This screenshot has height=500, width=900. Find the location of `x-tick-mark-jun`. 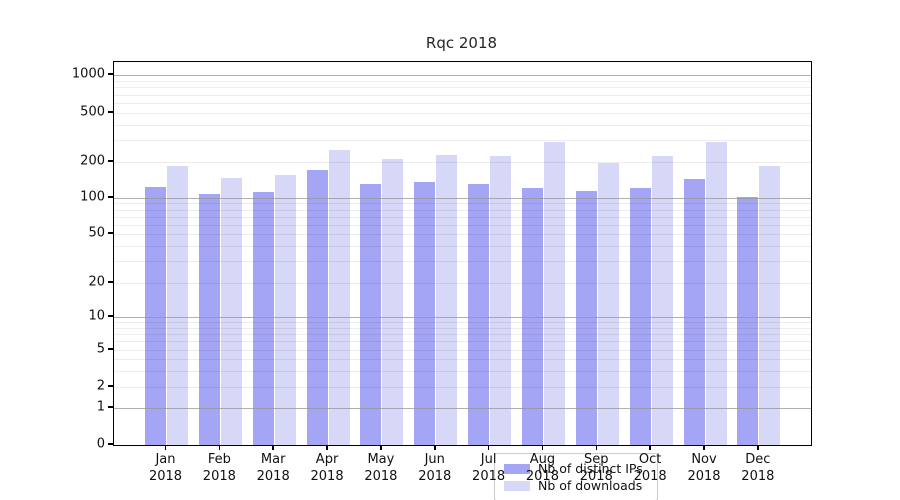

x-tick-mark-jun is located at coordinates (435, 447).